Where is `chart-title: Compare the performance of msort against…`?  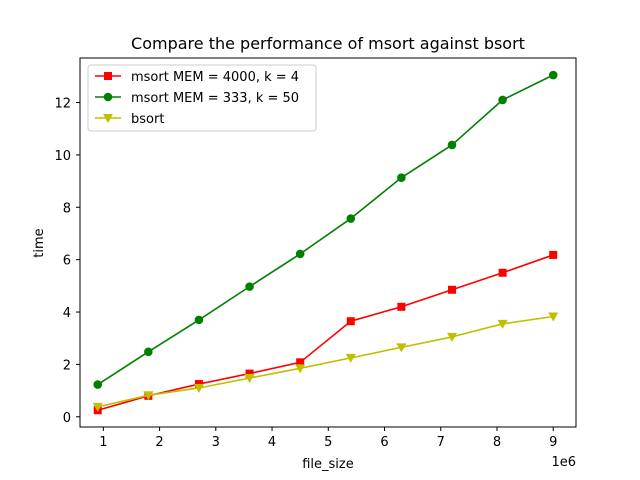 chart-title: Compare the performance of msort against… is located at coordinates (328, 43).